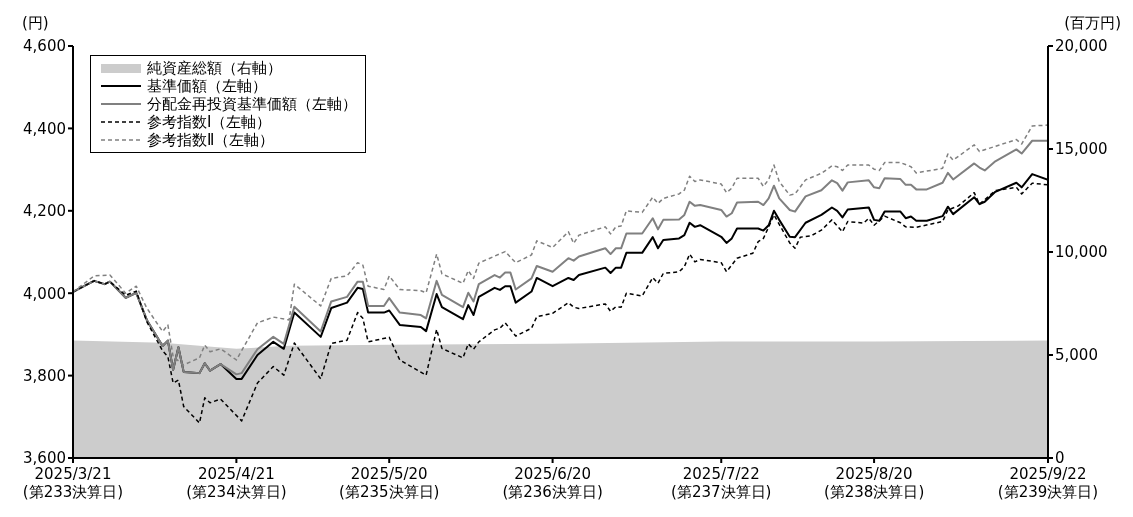 The height and width of the screenshot is (517, 1133). What do you see at coordinates (44, 46) in the screenshot?
I see `y-tick-label: 4,600` at bounding box center [44, 46].